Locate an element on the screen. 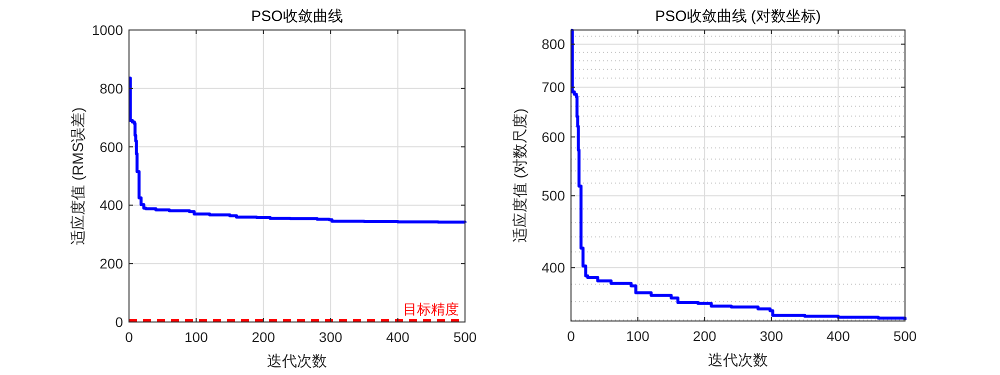  ref-line-label: 目标精度 is located at coordinates (431, 309).